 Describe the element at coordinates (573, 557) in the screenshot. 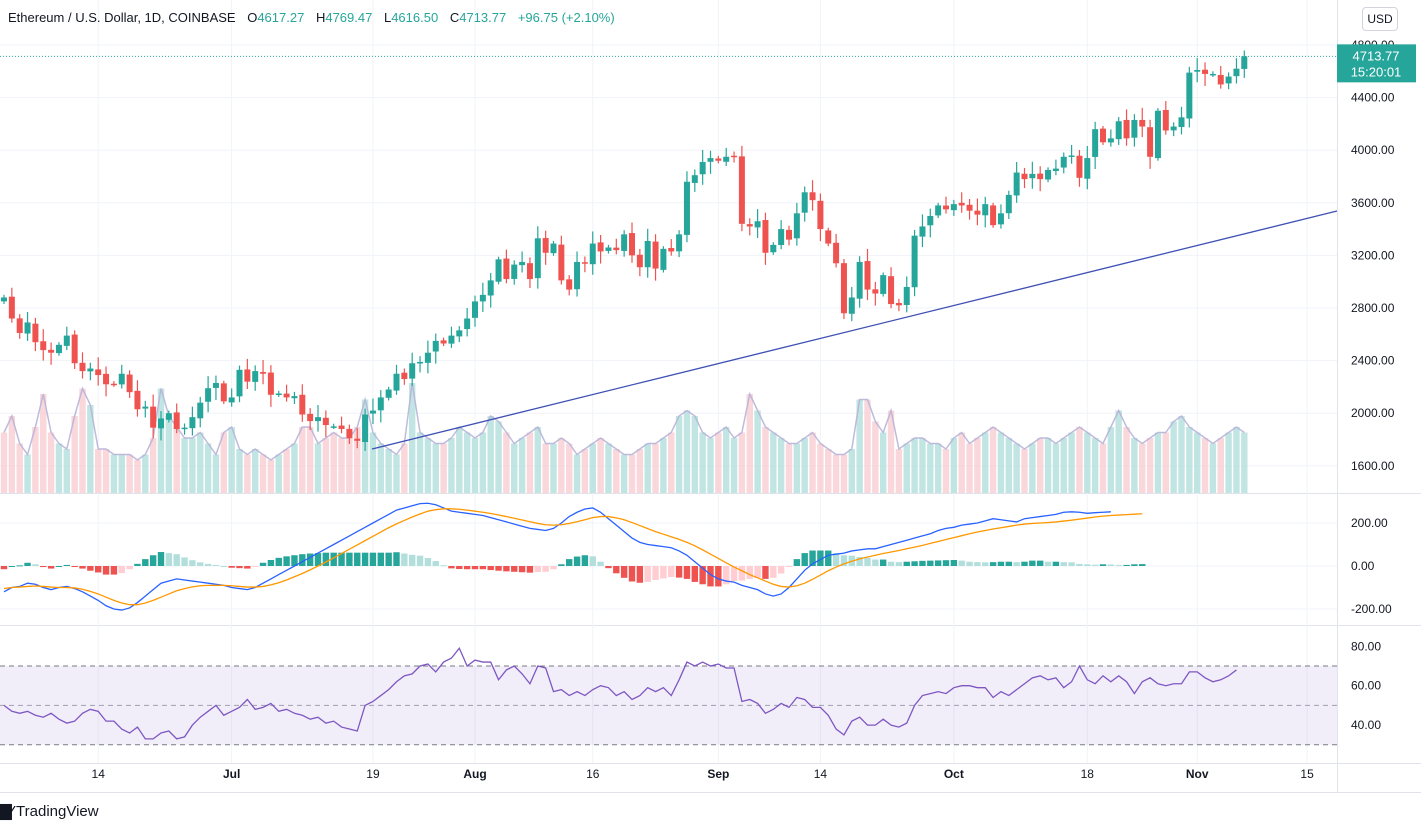

I see `signal-line` at that location.